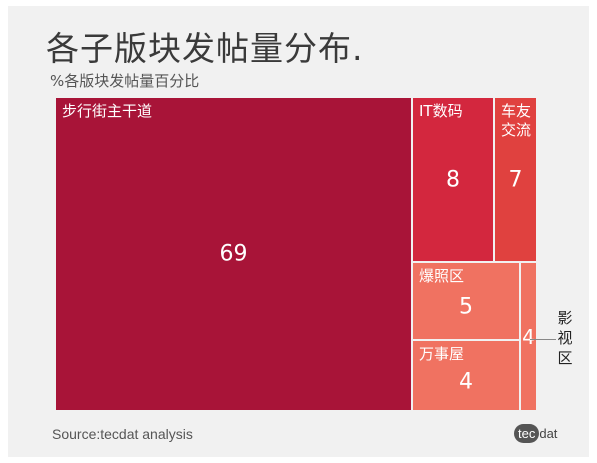  I want to click on tile-cheyou-jiaoliu: 车友交流 7, so click(516, 180).